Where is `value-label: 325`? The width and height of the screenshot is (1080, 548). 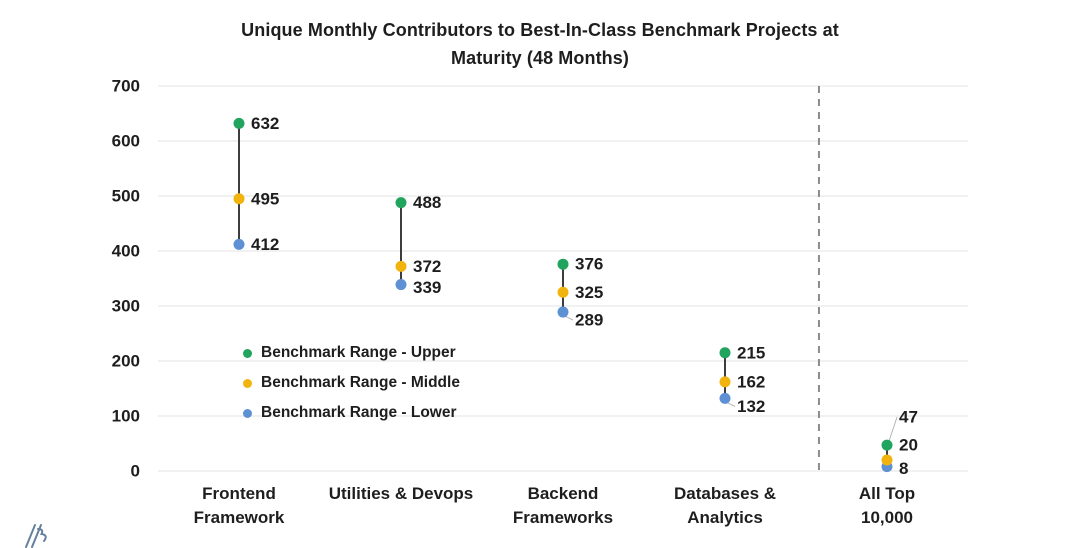 value-label: 325 is located at coordinates (589, 292).